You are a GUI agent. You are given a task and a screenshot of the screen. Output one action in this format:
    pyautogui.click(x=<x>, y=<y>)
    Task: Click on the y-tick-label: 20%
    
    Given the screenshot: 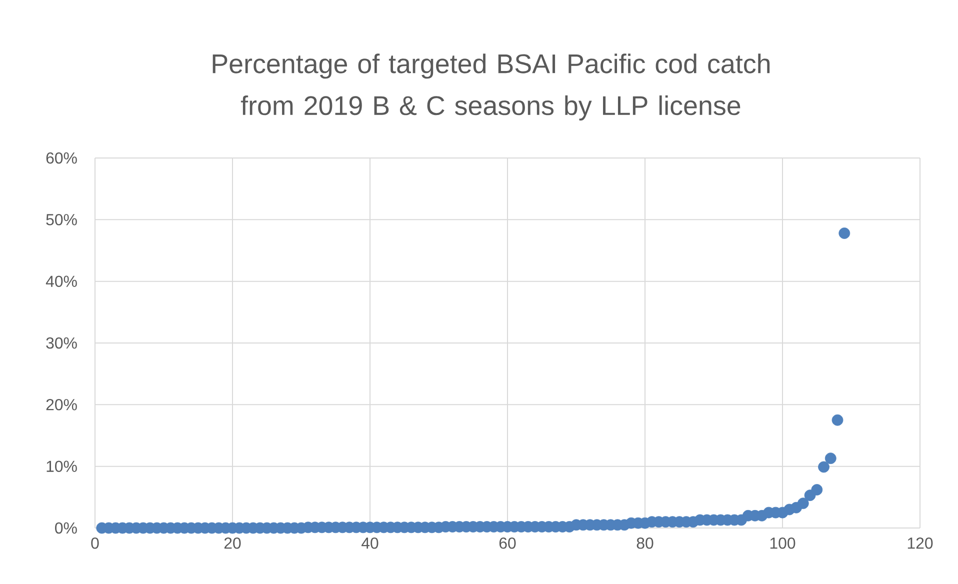 What is the action you would take?
    pyautogui.click(x=61, y=404)
    